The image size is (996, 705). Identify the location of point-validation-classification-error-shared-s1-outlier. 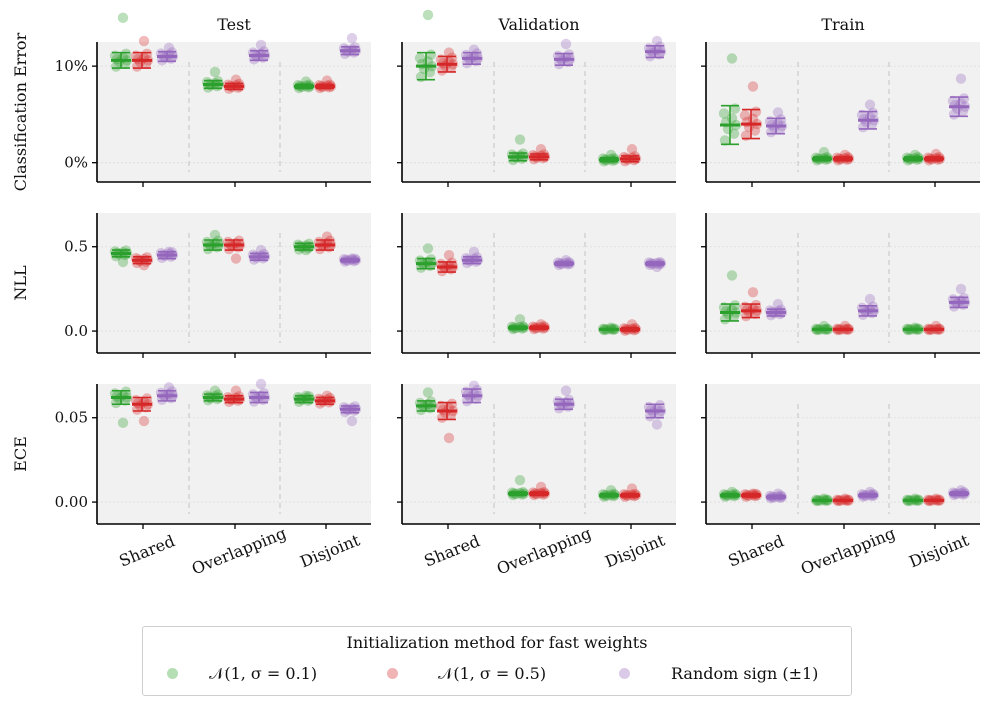
(449, 52).